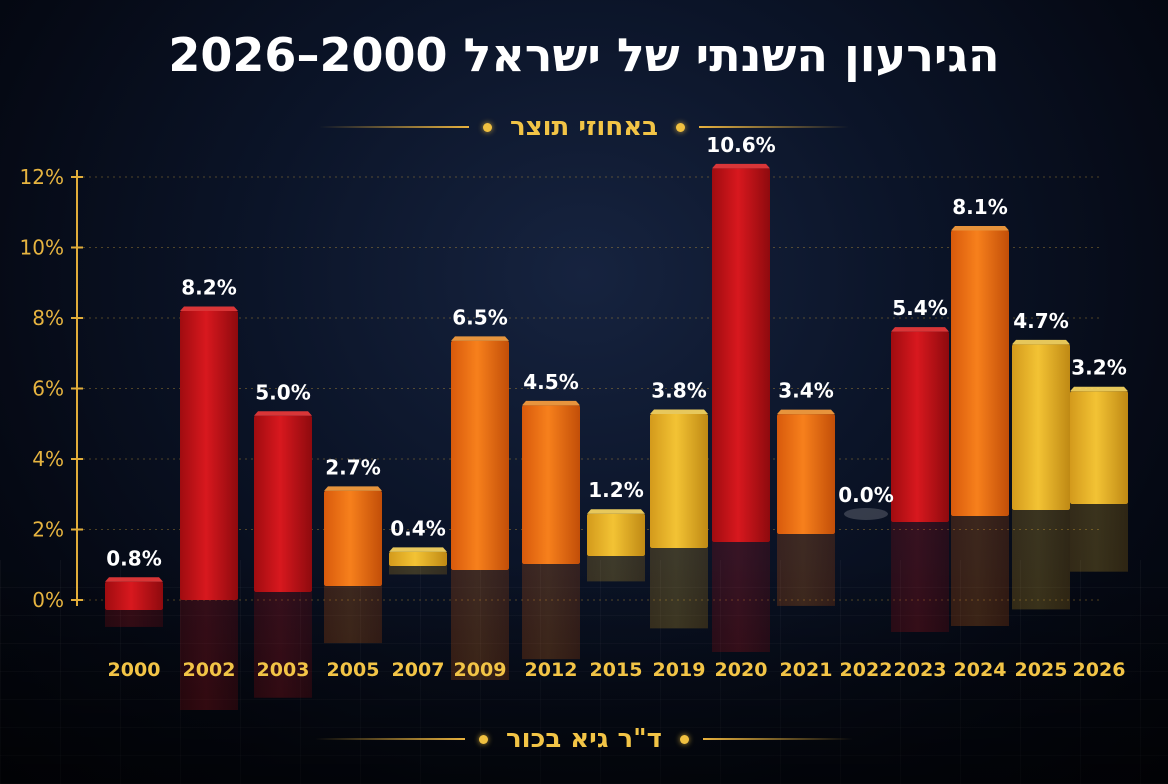  Describe the element at coordinates (1041, 427) in the screenshot. I see `bar-2025` at that location.